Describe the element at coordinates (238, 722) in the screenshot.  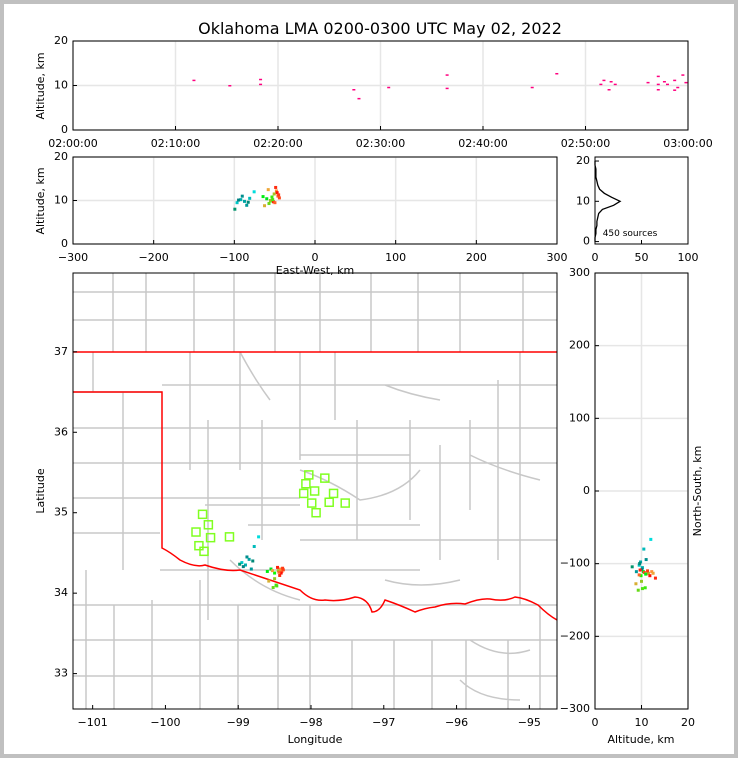
I see `plan-panel-xtick-label: −99` at that location.